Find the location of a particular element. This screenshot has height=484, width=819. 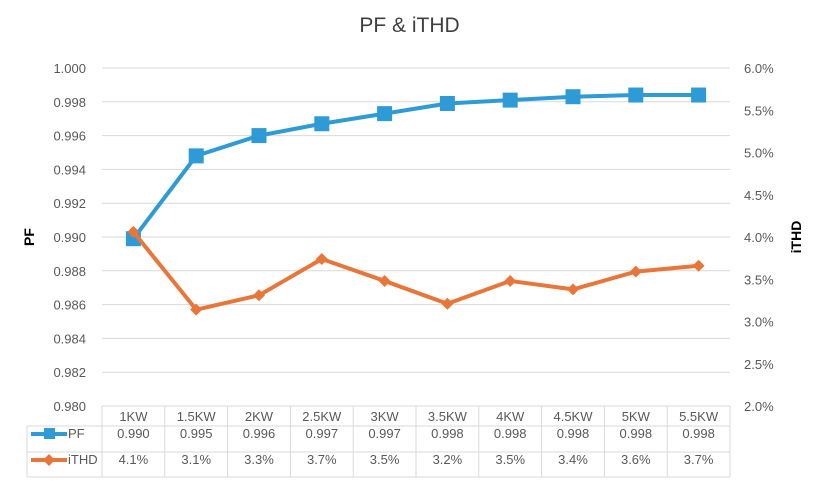

left-tick-label: 0.980 is located at coordinates (69, 406).